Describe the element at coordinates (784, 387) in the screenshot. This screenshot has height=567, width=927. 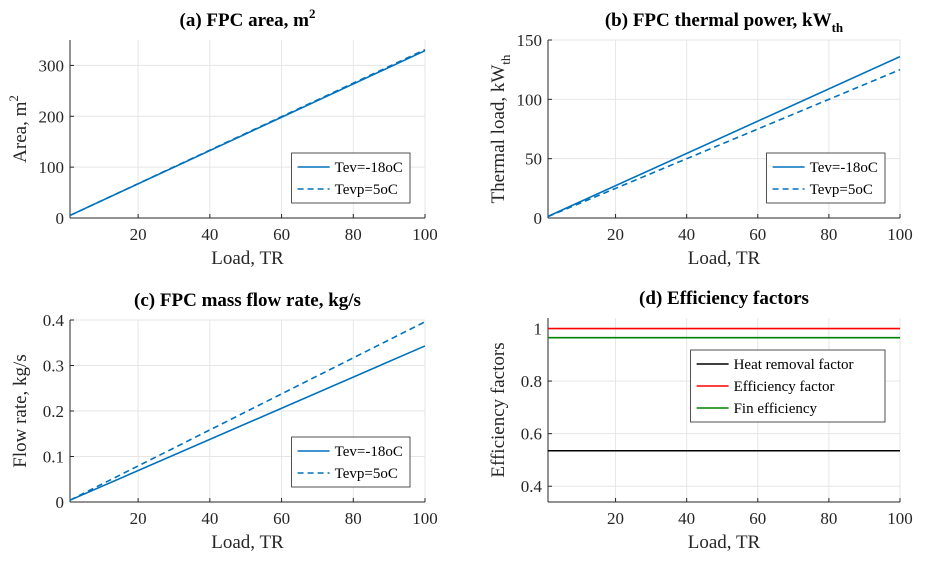
I see `legend-label: Efficiency factor` at that location.